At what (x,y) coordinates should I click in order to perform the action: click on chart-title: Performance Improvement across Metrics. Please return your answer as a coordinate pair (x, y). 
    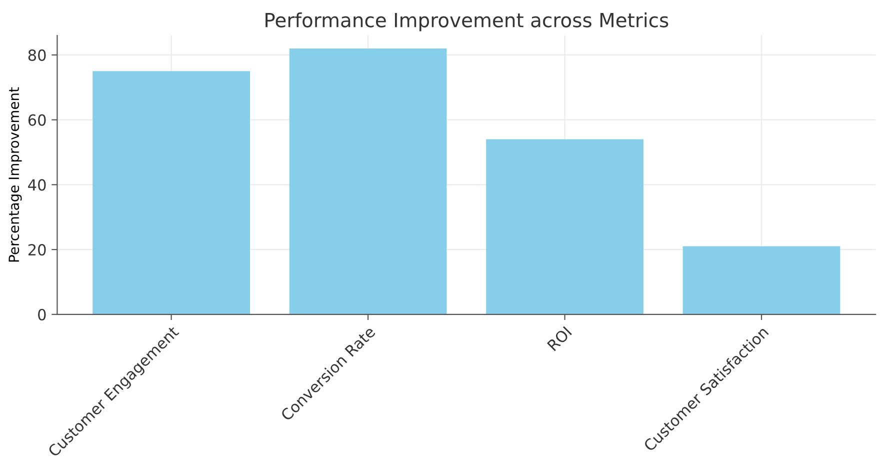
    Looking at the image, I should click on (467, 22).